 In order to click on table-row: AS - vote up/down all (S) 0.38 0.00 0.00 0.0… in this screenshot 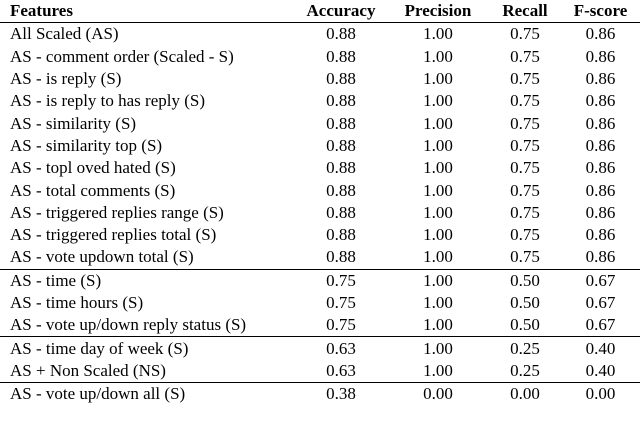, I will do `click(320, 394)`.